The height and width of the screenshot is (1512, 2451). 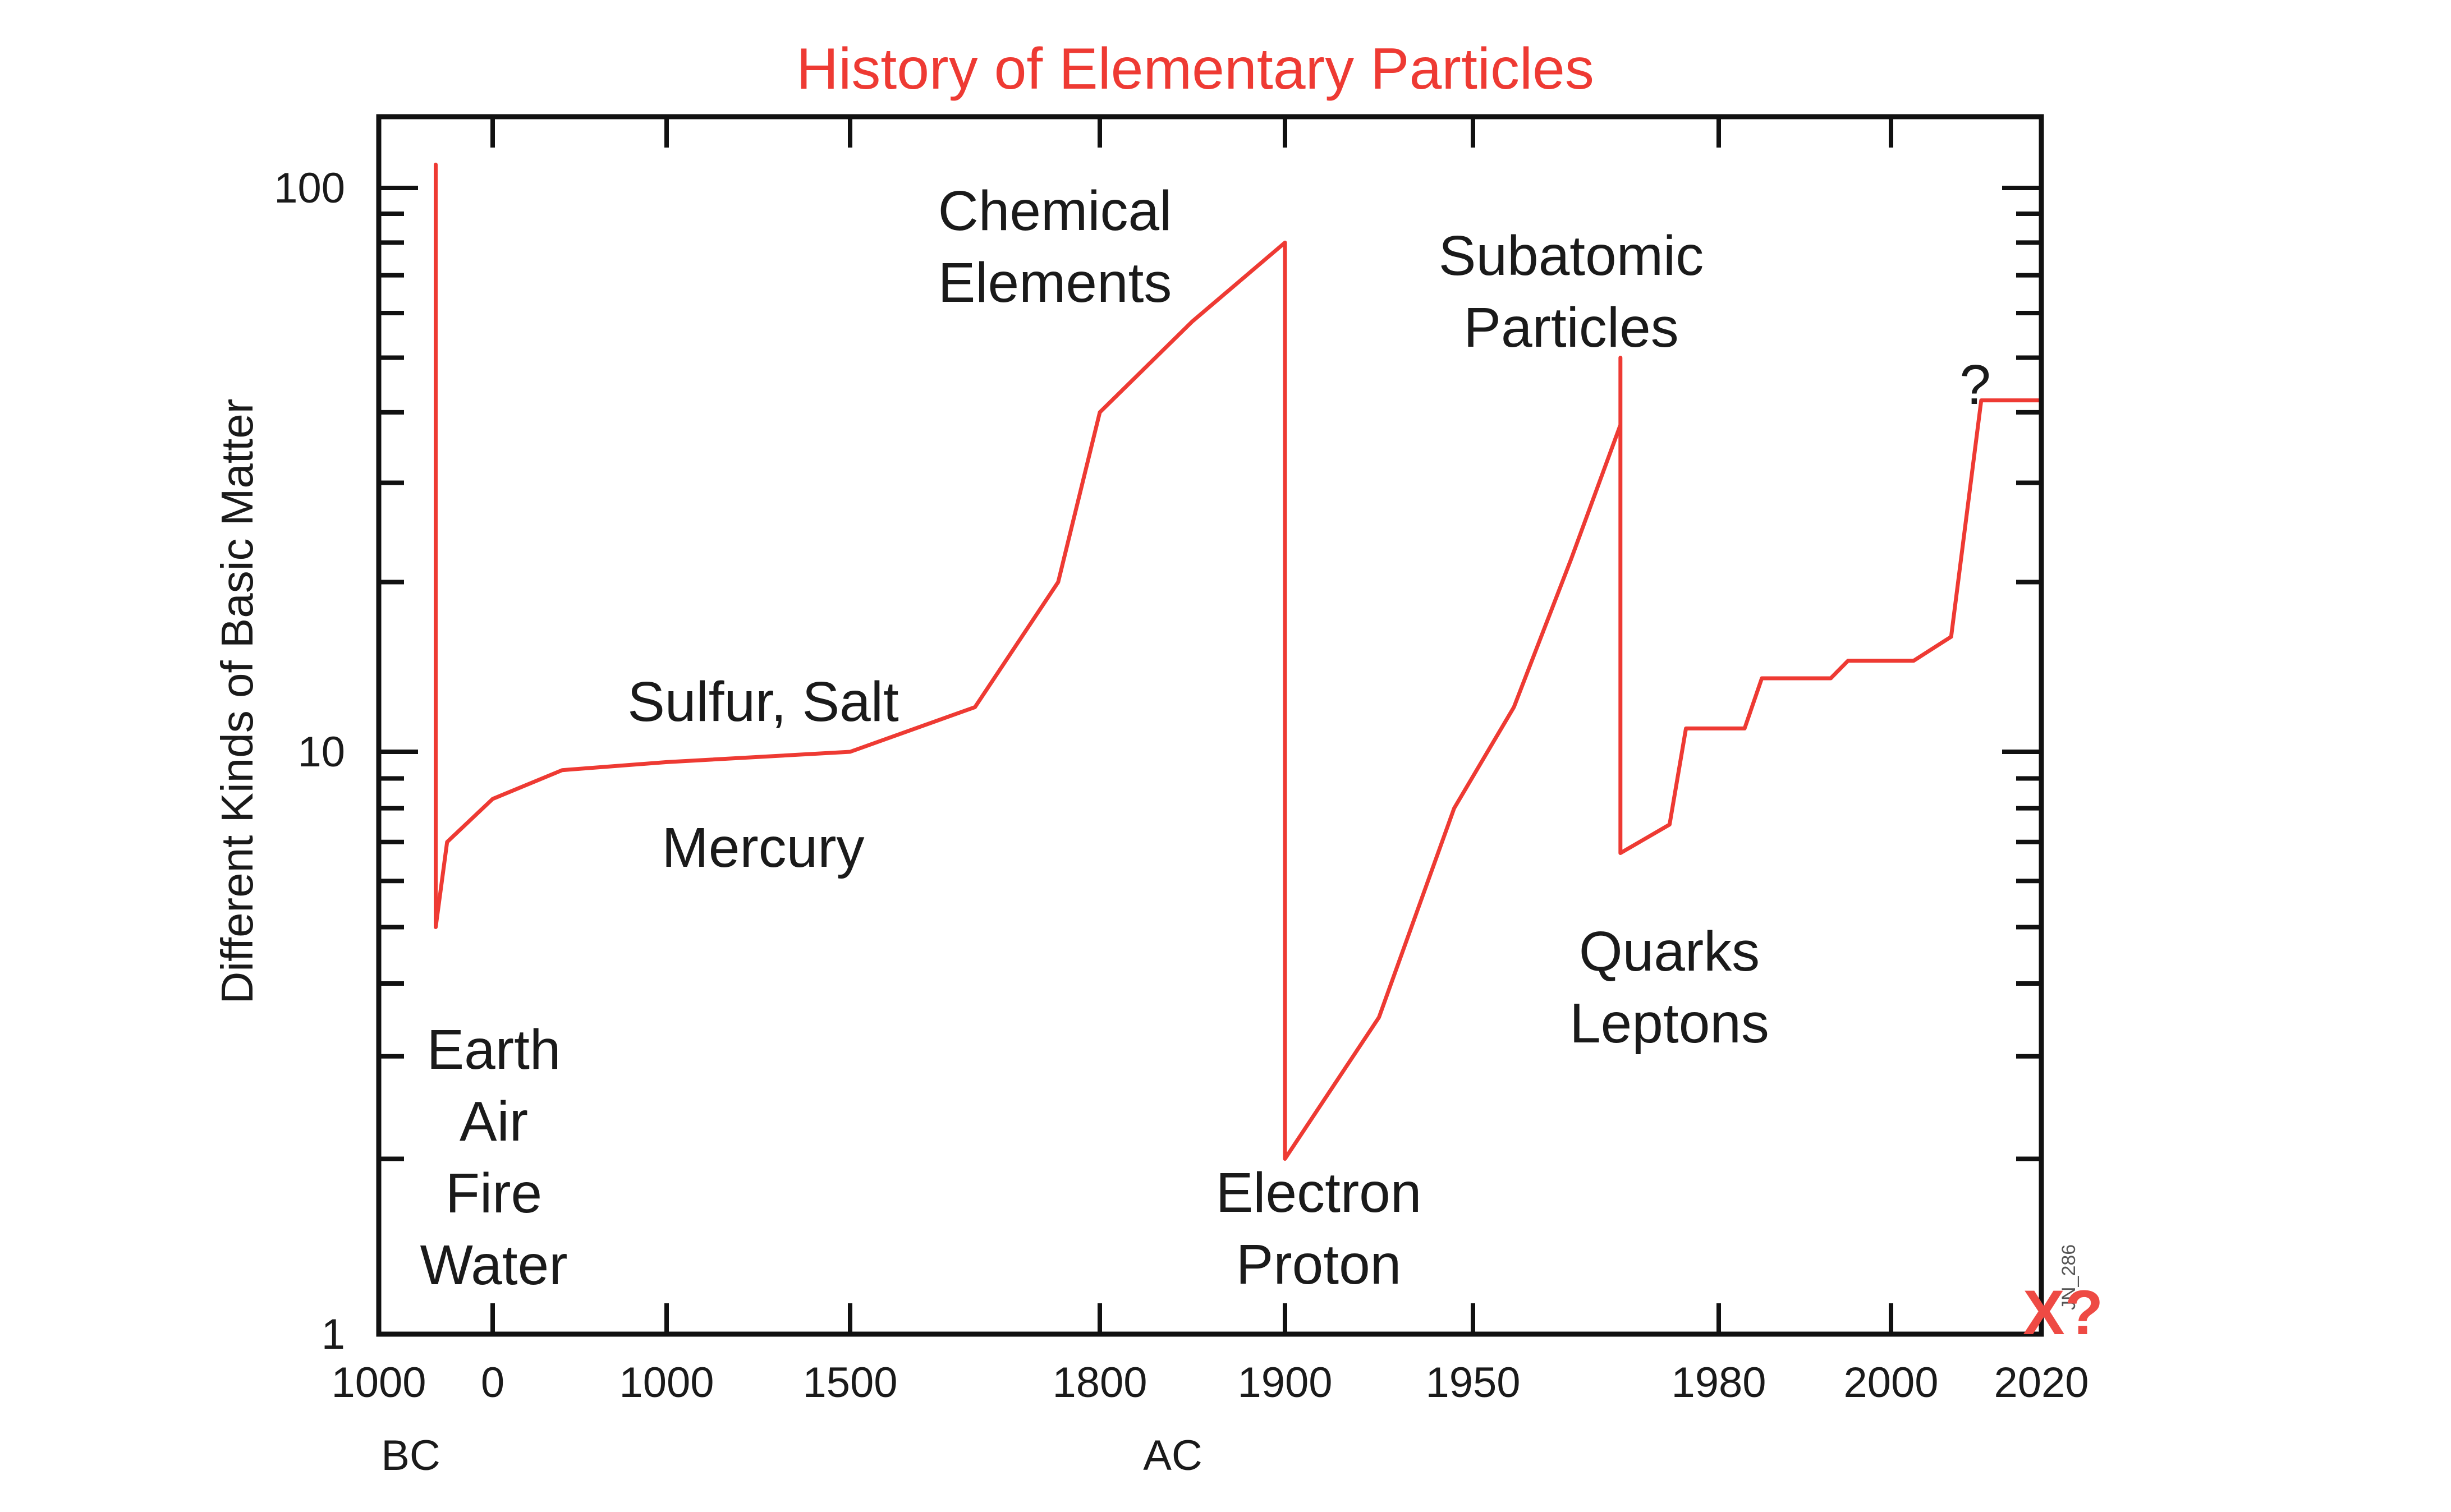 What do you see at coordinates (1284, 1383) in the screenshot?
I see `x-tick-label: 1900` at bounding box center [1284, 1383].